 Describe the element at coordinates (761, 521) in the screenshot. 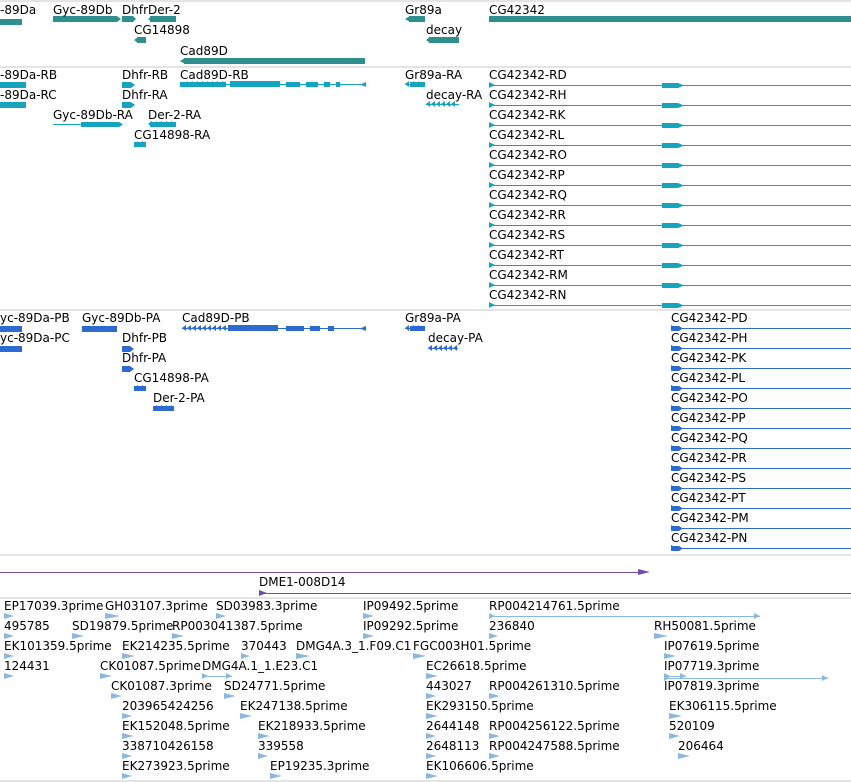

I see `feature-cg42342-pm: CG42342-PM` at that location.